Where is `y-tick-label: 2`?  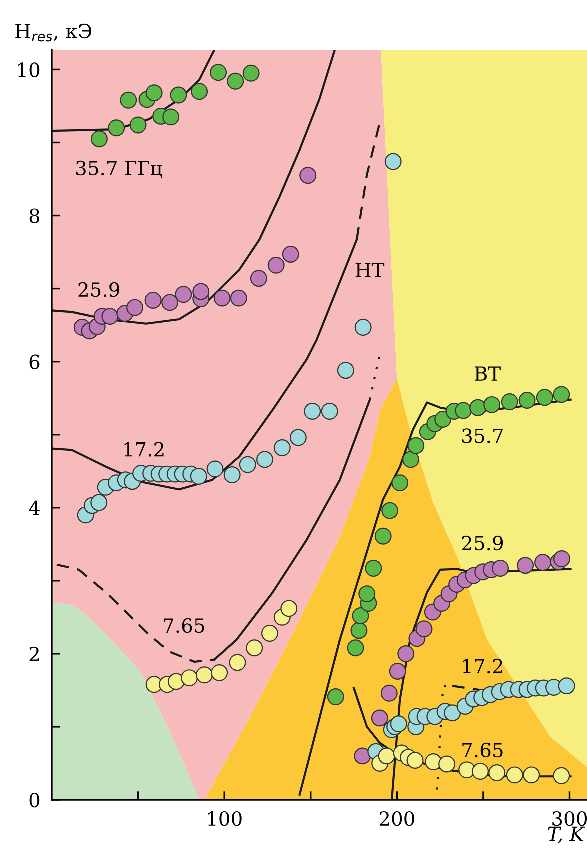
y-tick-label: 2 is located at coordinates (34, 654).